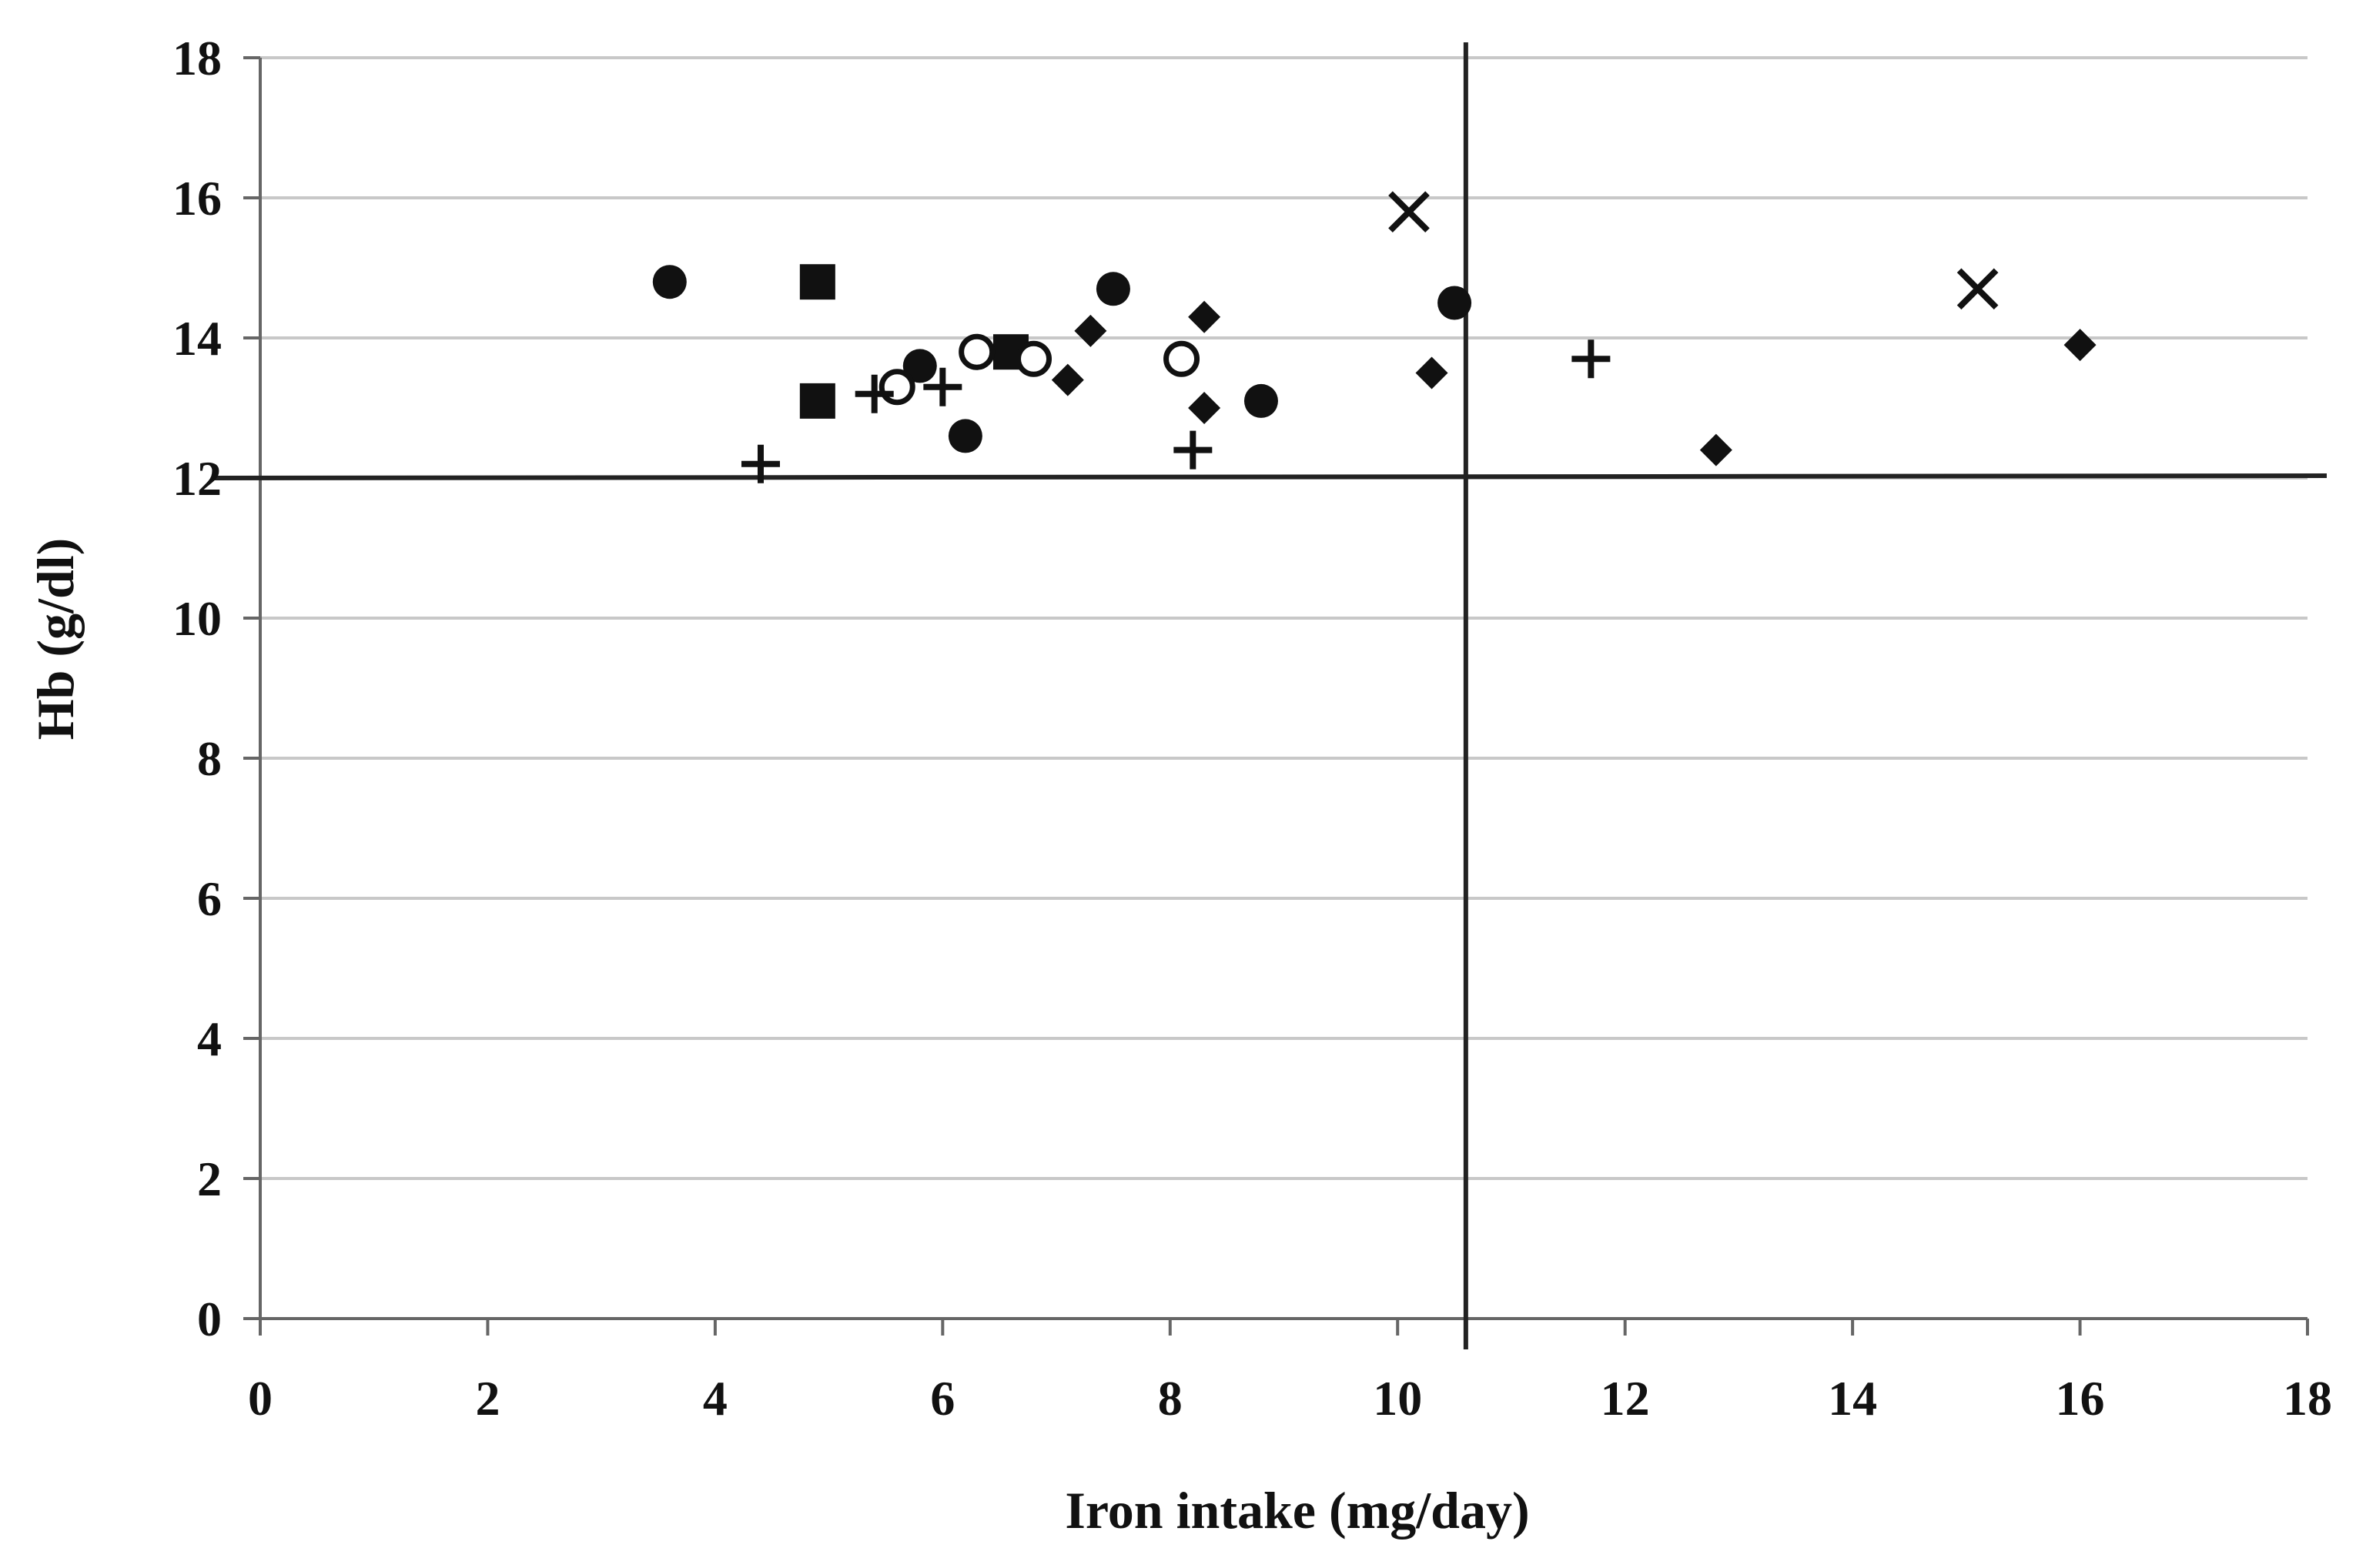 The width and height of the screenshot is (2356, 1568). Describe the element at coordinates (197, 618) in the screenshot. I see `y-tick-label-10: 10` at that location.